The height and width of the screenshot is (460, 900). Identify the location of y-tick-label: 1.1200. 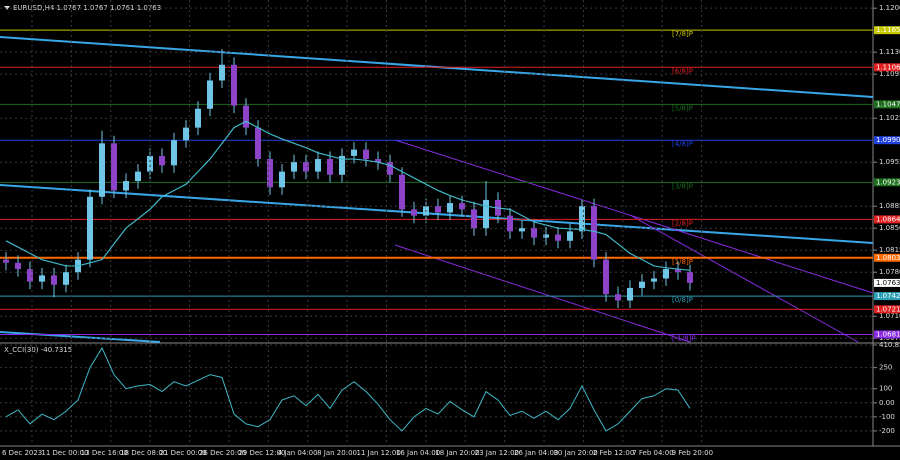
(889, 8).